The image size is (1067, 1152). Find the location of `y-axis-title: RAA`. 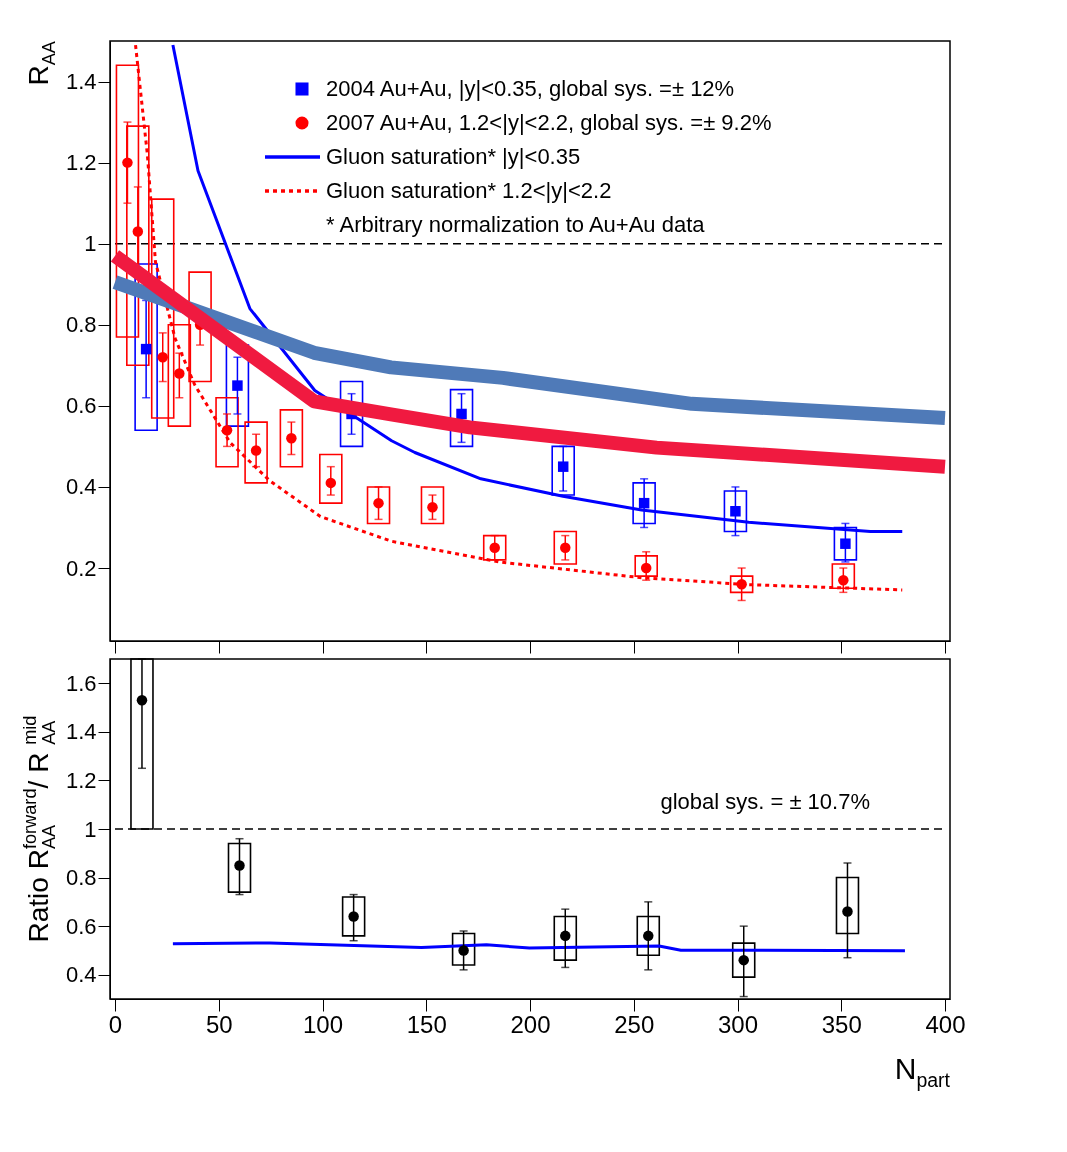

y-axis-title: RAA is located at coordinates (41, 63).